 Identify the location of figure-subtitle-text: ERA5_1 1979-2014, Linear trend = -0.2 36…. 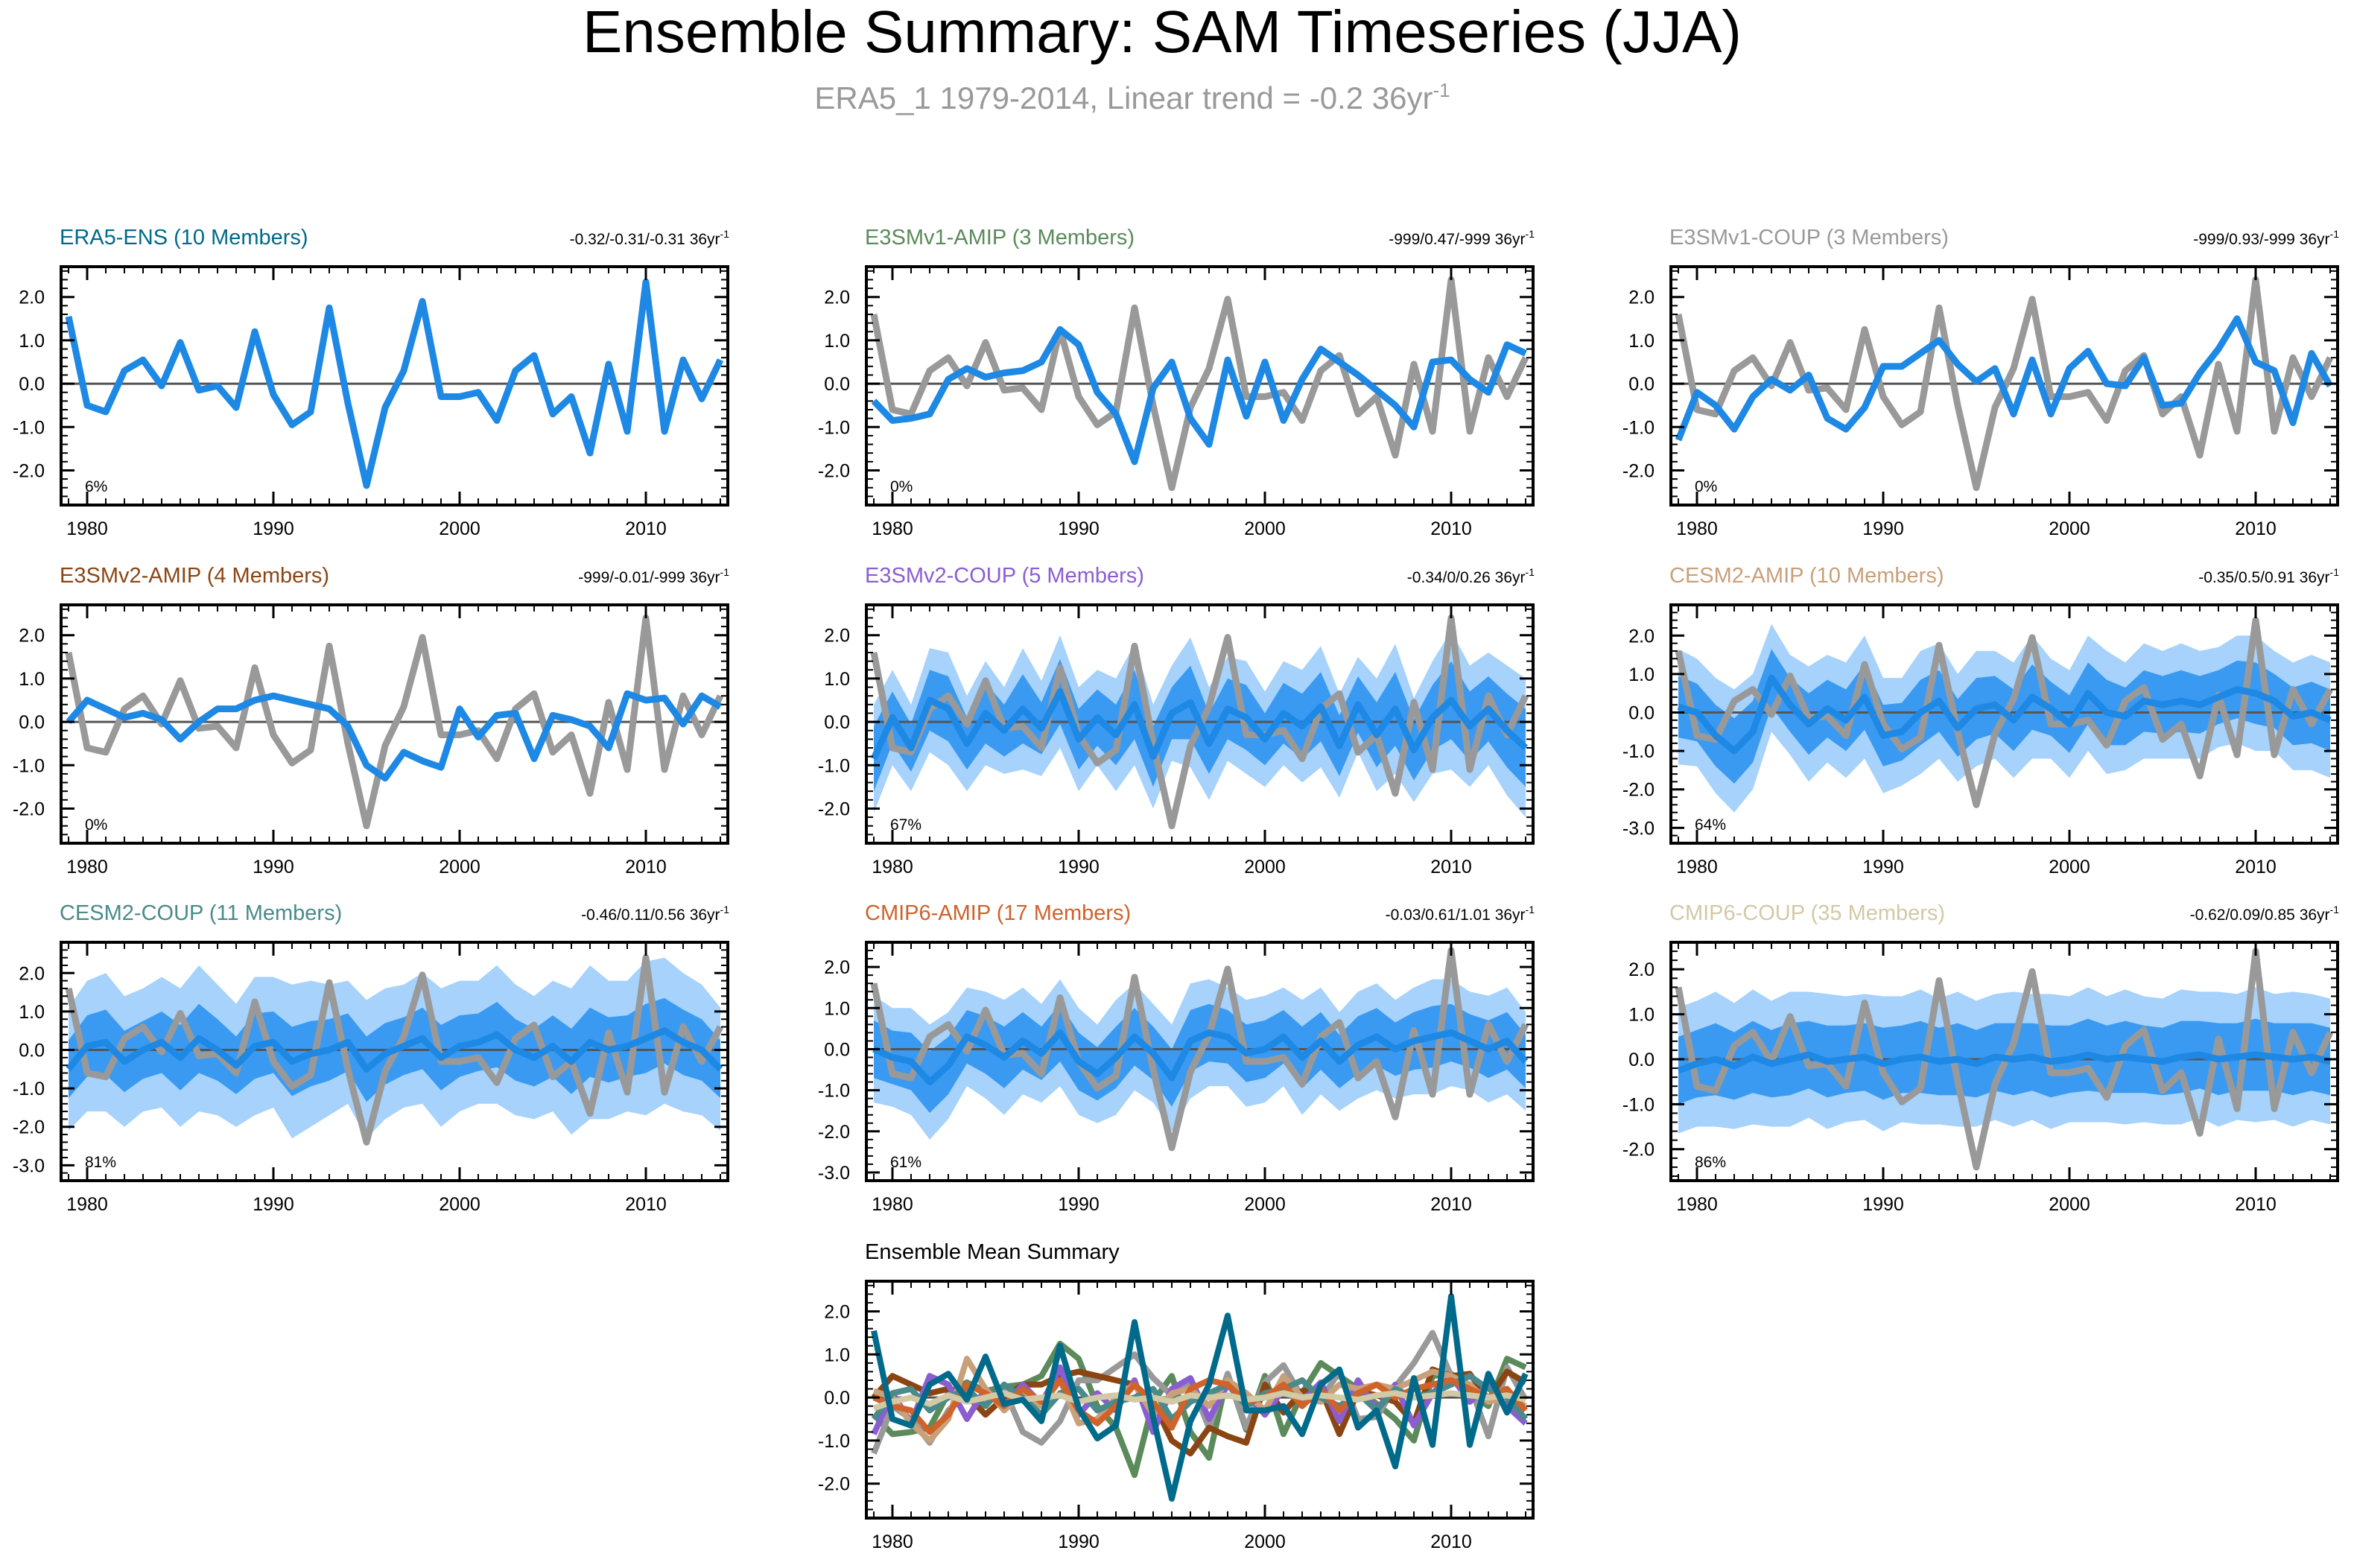
(1123, 98).